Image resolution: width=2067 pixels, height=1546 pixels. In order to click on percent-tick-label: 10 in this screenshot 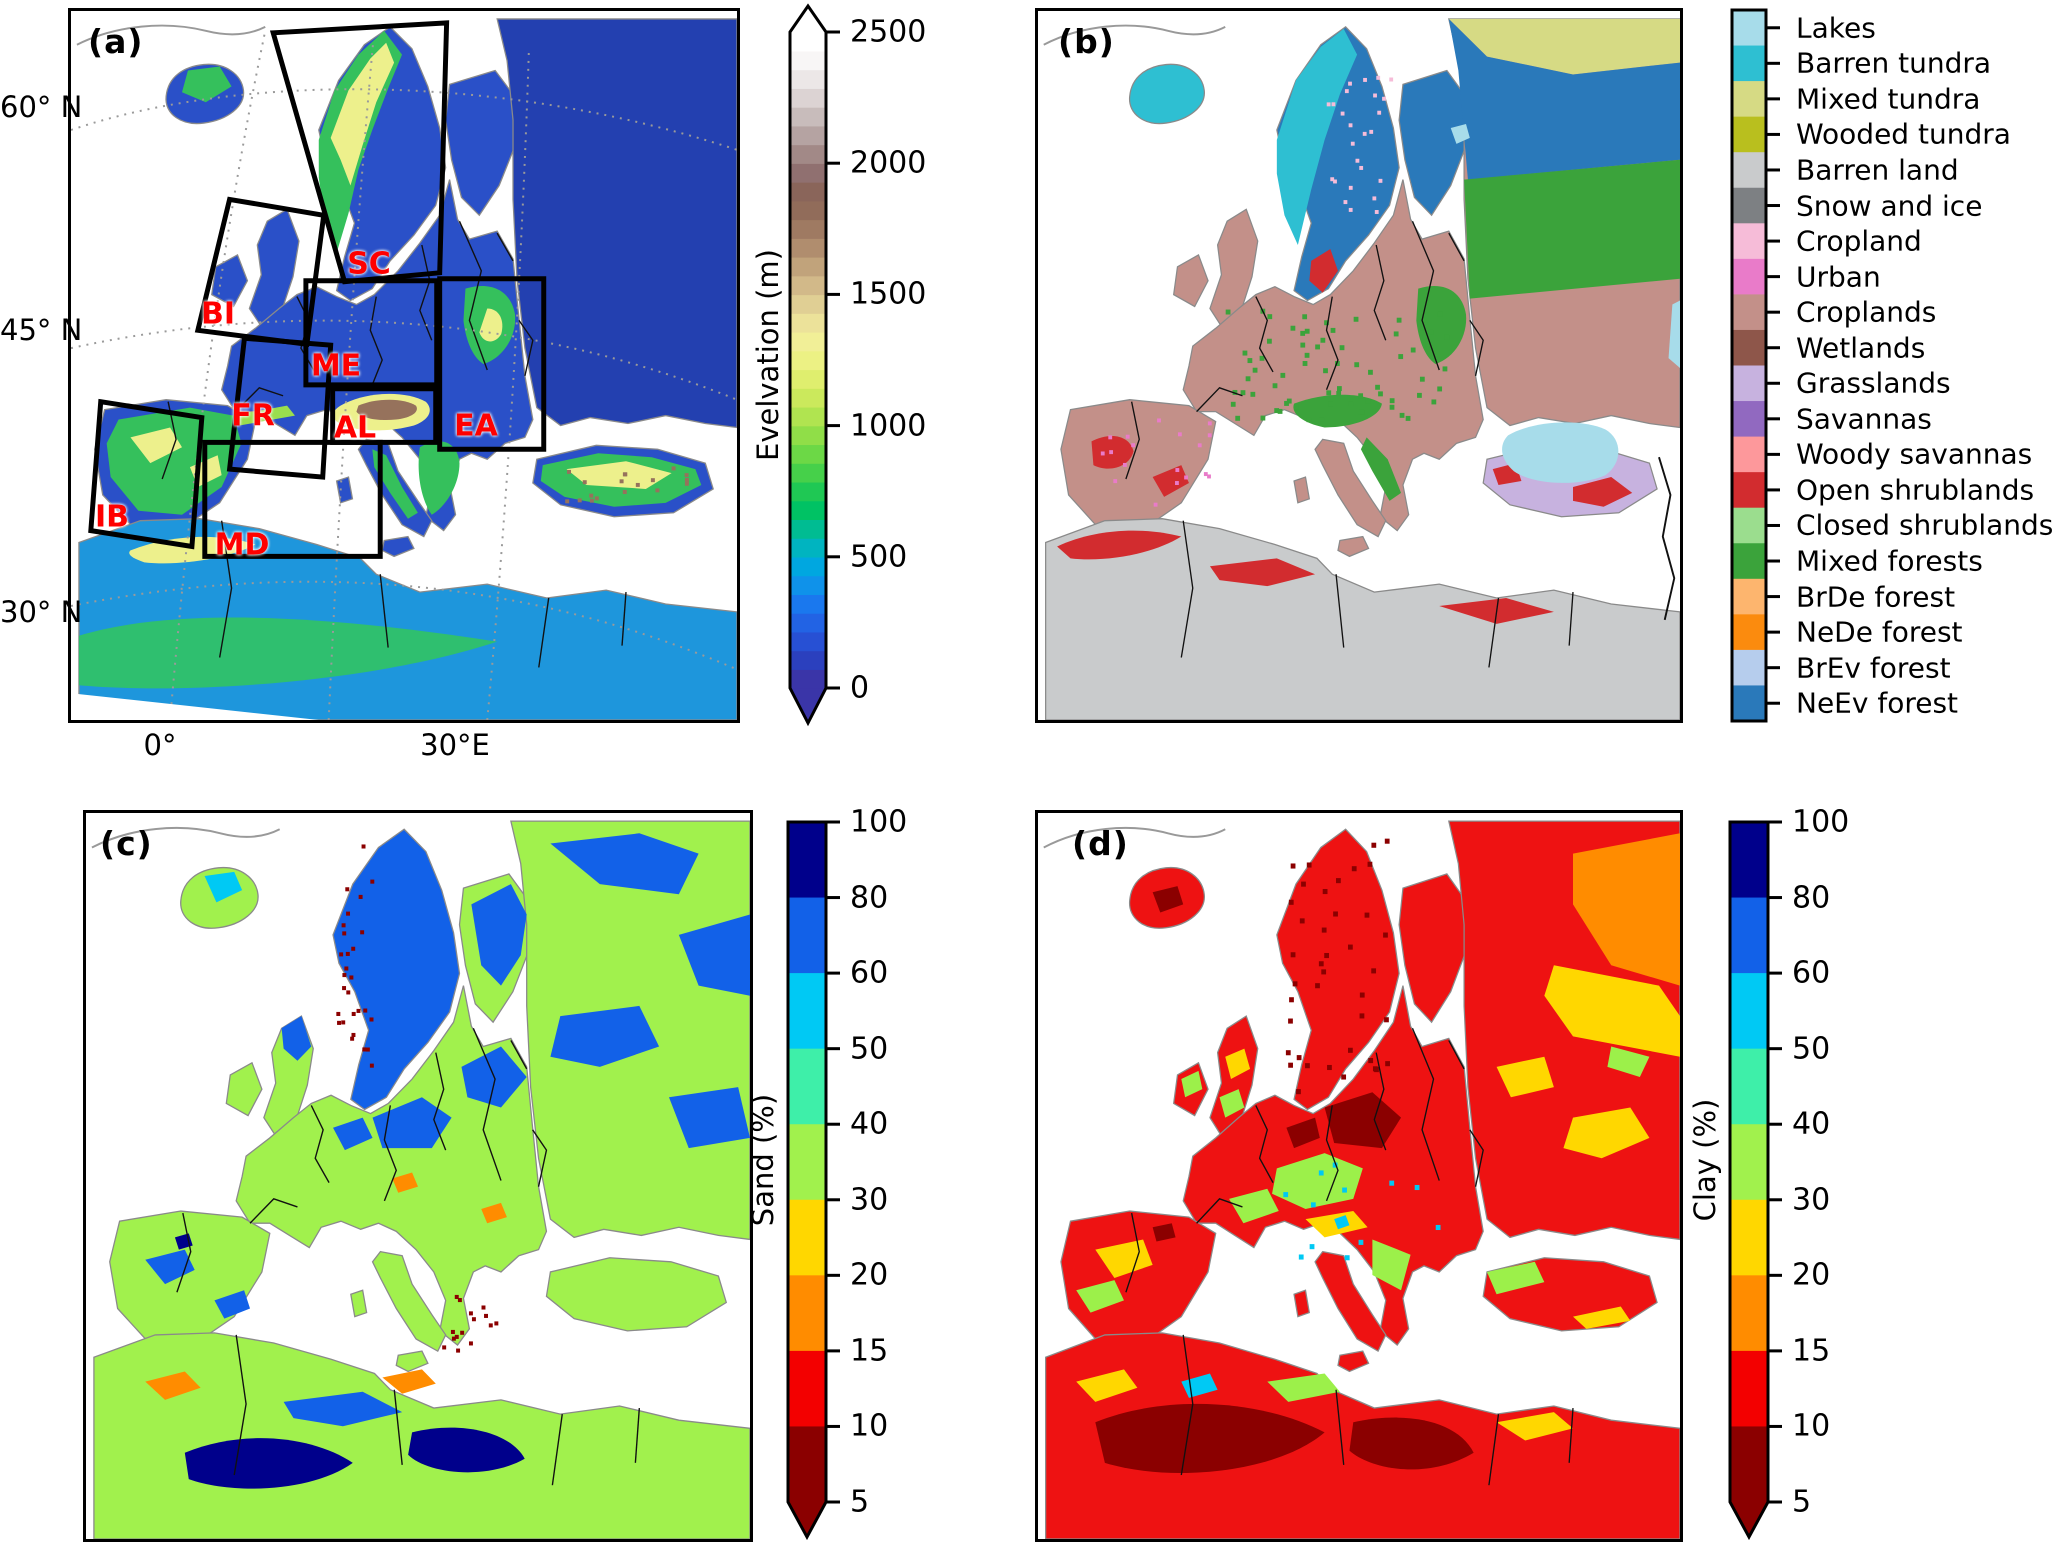, I will do `click(869, 1426)`.